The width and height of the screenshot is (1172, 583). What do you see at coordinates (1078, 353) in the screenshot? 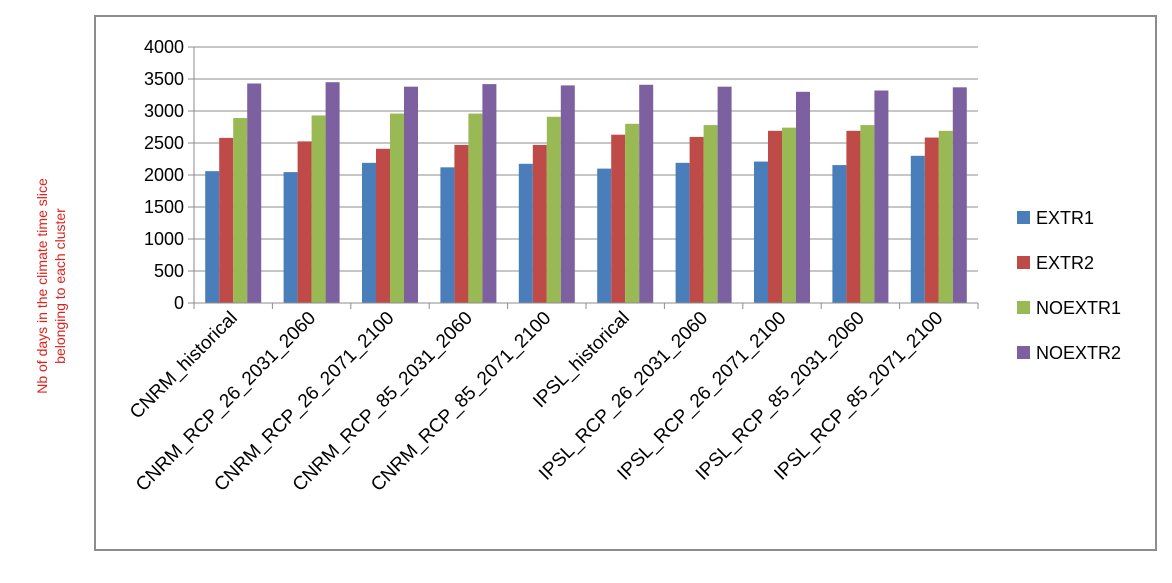
I see `legend-label-noextr2: NOEXTR2` at bounding box center [1078, 353].